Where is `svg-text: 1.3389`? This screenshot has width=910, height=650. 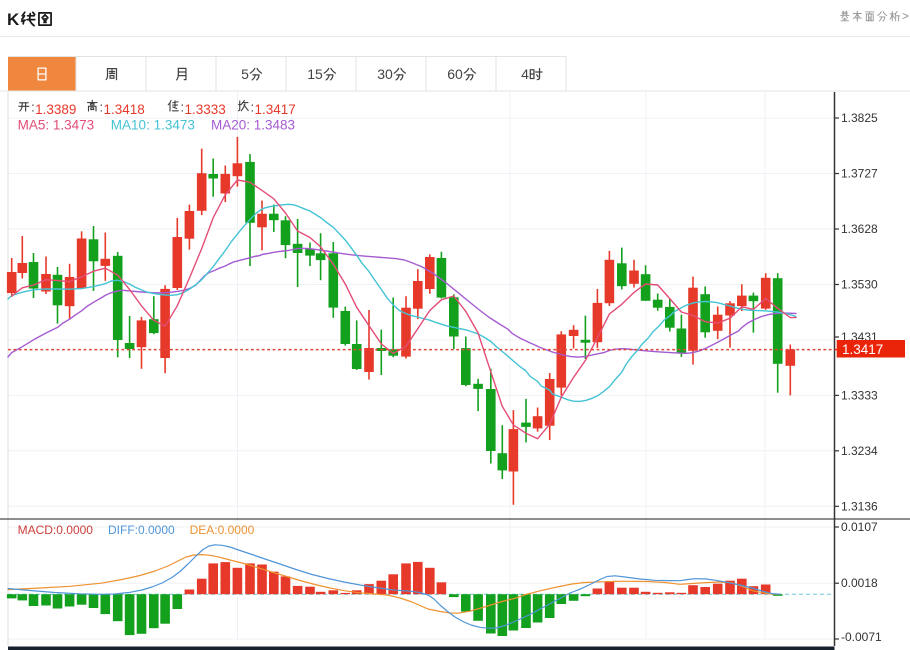 svg-text: 1.3389 is located at coordinates (55, 109).